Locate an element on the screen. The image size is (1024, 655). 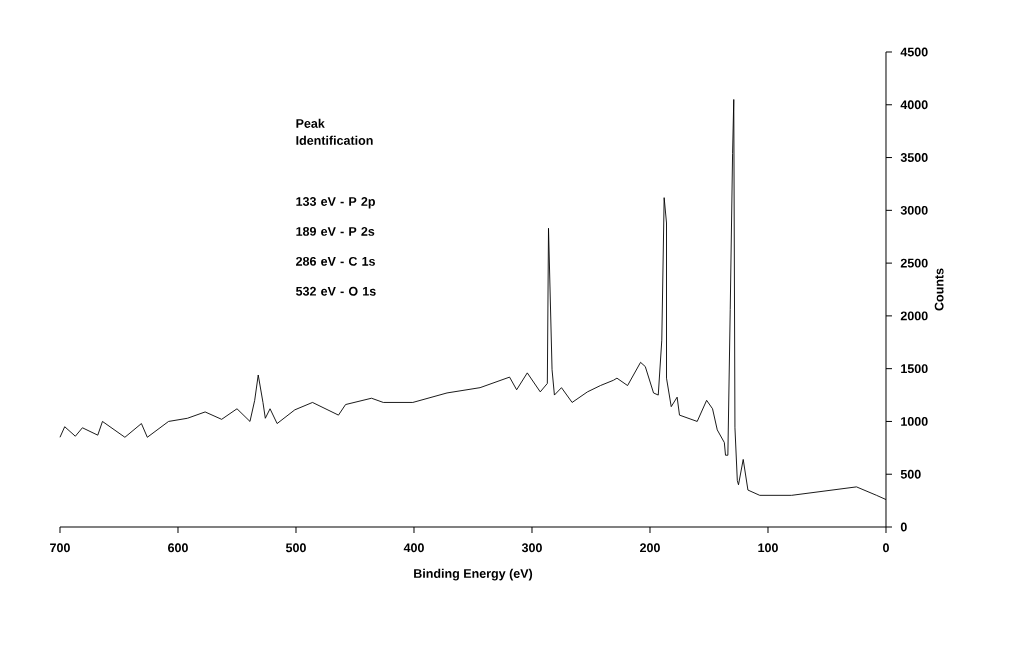
annotation: 532 eV - O 1s is located at coordinates (335, 291).